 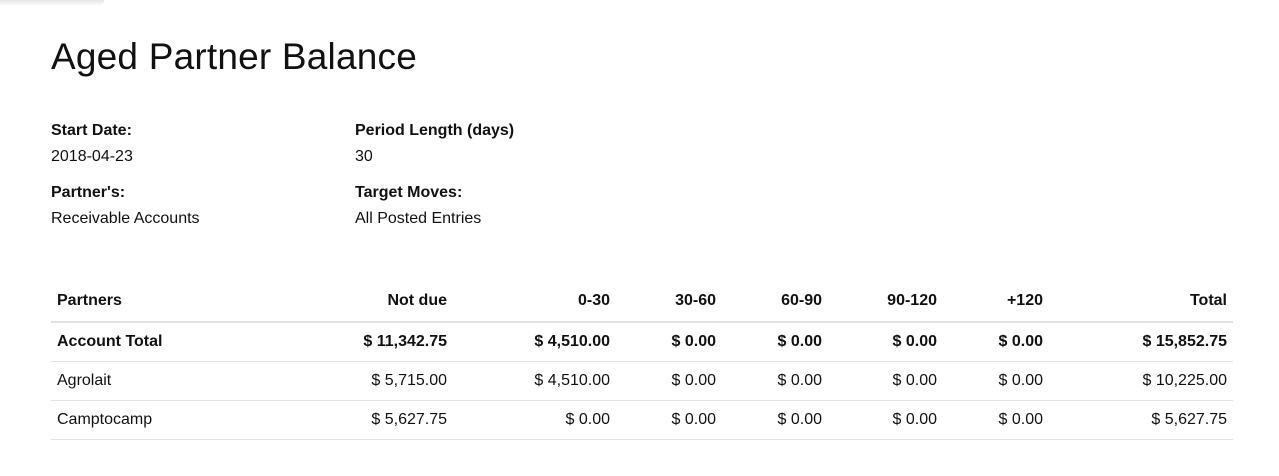 I want to click on cell-not-due: $ 5,627.75, so click(x=345, y=420).